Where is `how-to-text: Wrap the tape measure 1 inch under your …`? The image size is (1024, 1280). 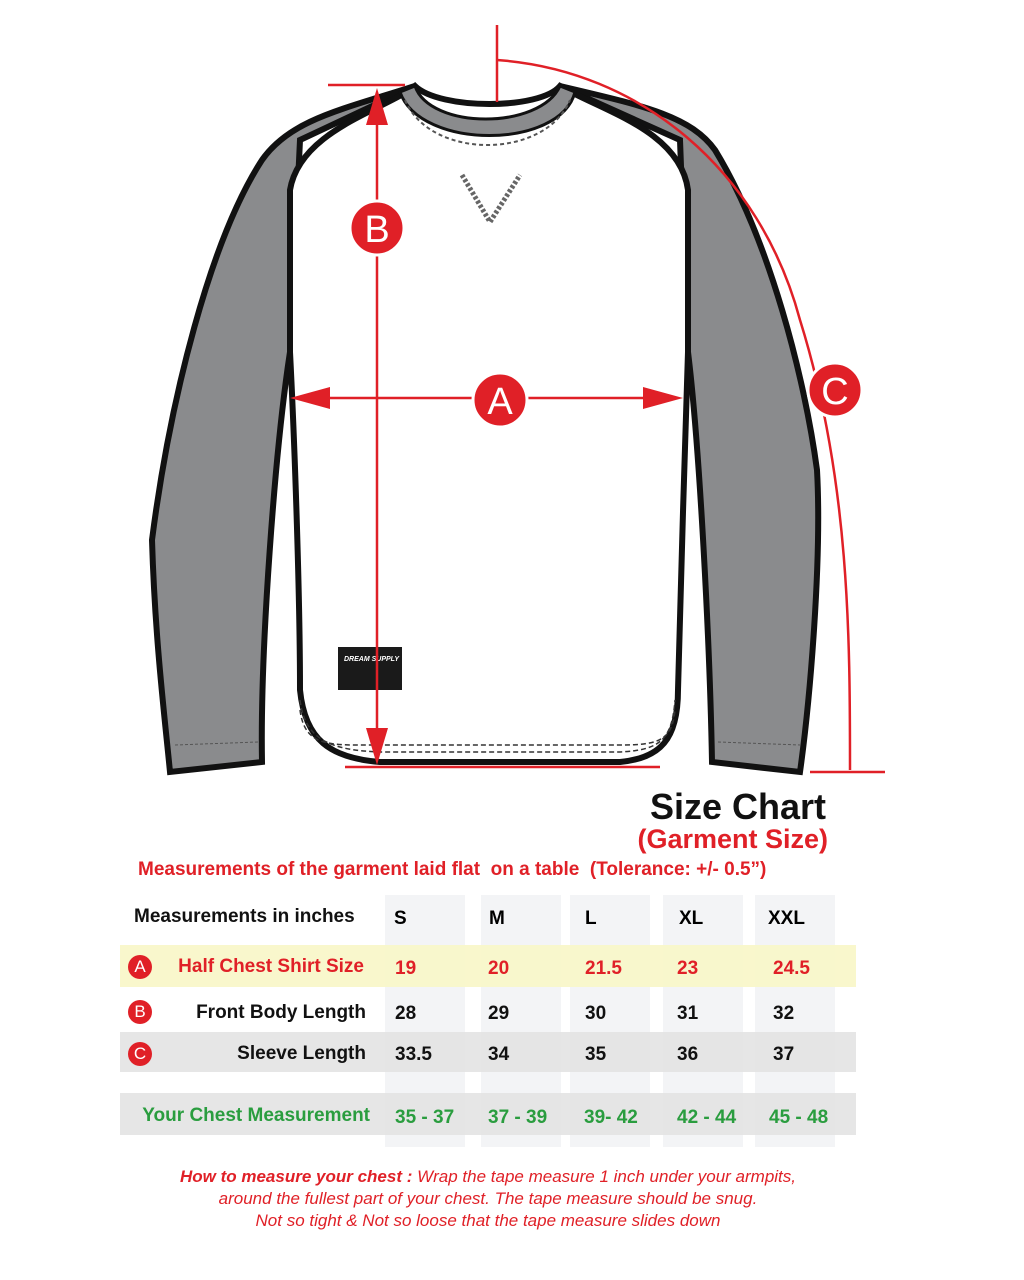 how-to-text: Wrap the tape measure 1 inch under your … is located at coordinates (604, 1176).